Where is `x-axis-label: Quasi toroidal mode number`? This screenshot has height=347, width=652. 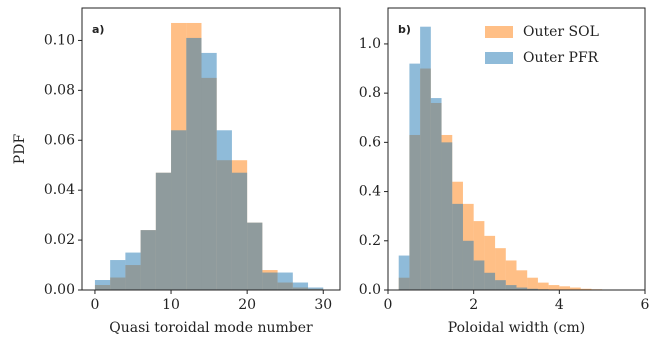
x-axis-label: Quasi toroidal mode number is located at coordinates (211, 328).